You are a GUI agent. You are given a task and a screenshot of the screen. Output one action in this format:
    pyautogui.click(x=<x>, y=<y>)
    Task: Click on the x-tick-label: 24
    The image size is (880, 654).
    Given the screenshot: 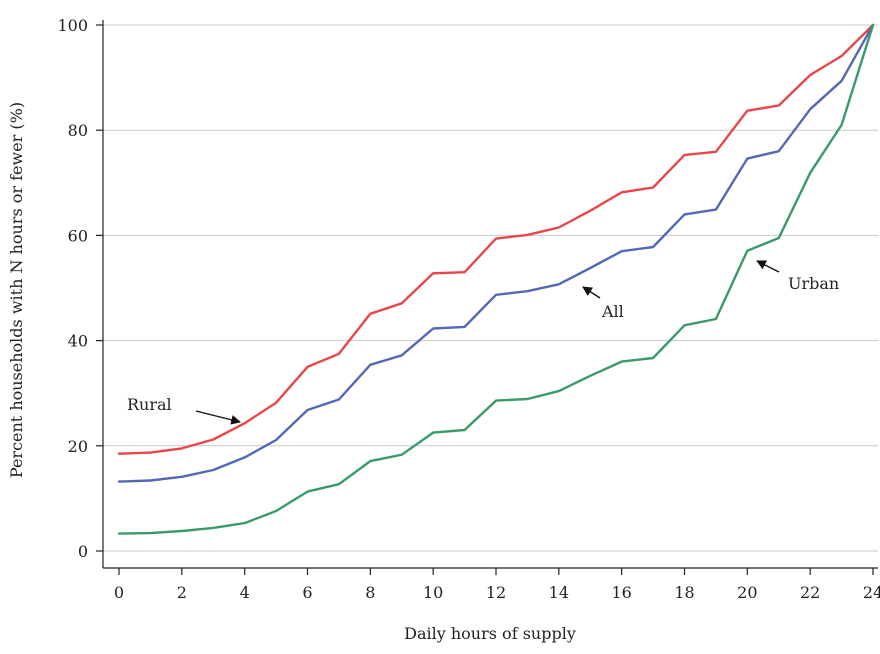 What is the action you would take?
    pyautogui.click(x=871, y=592)
    